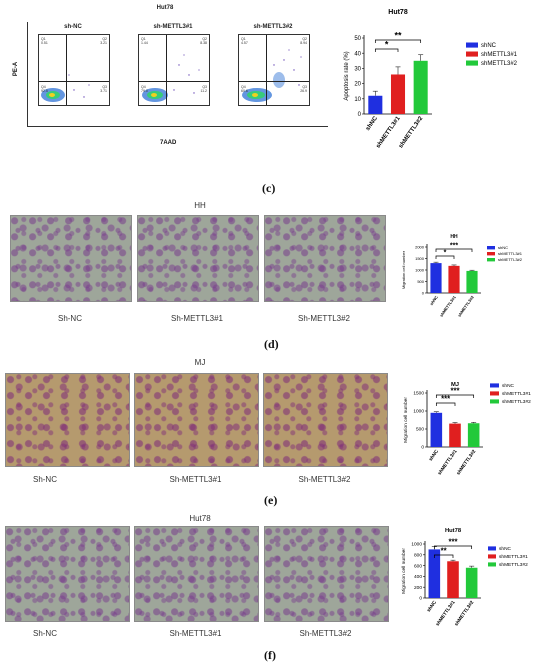  Describe the element at coordinates (418, 577) in the screenshot. I see `y-tick-label: 400` at that location.